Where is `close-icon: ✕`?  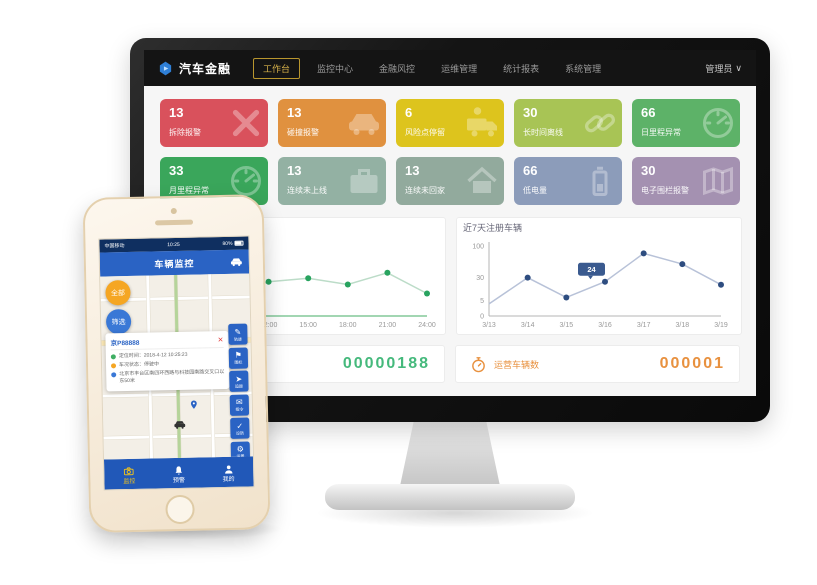
close-icon: ✕ is located at coordinates (220, 341).